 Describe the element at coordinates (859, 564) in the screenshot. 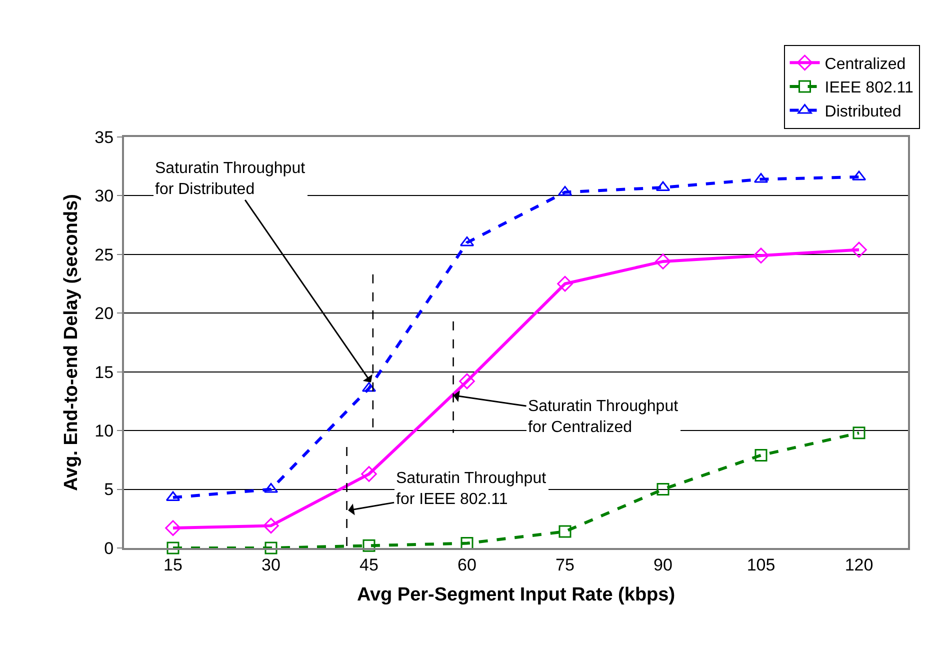

I see `x-tick-label: 120` at that location.